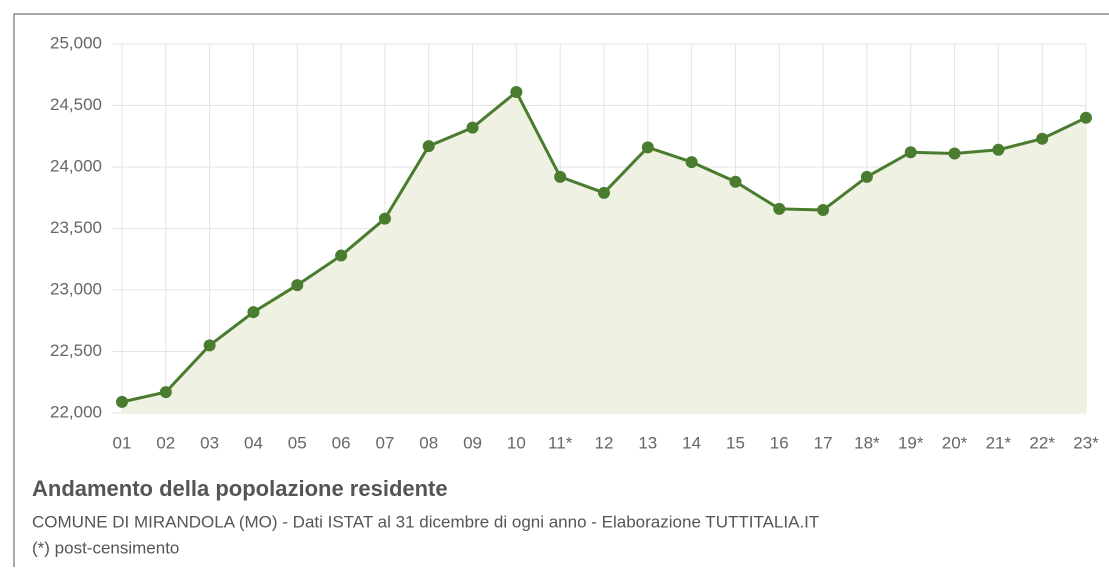 The width and height of the screenshot is (1109, 572). What do you see at coordinates (999, 442) in the screenshot?
I see `x-tick-label: 21*` at bounding box center [999, 442].